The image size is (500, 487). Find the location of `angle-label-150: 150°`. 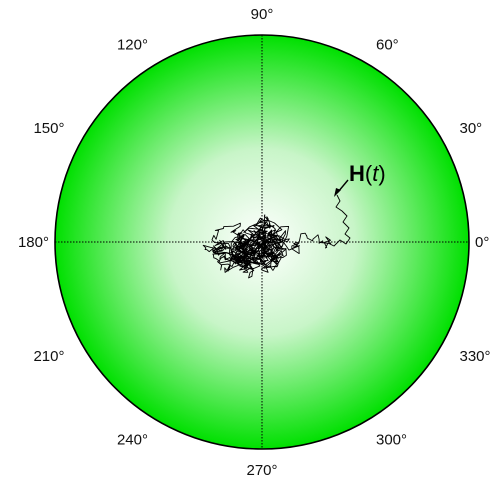

angle-label-150: 150° is located at coordinates (48, 128).